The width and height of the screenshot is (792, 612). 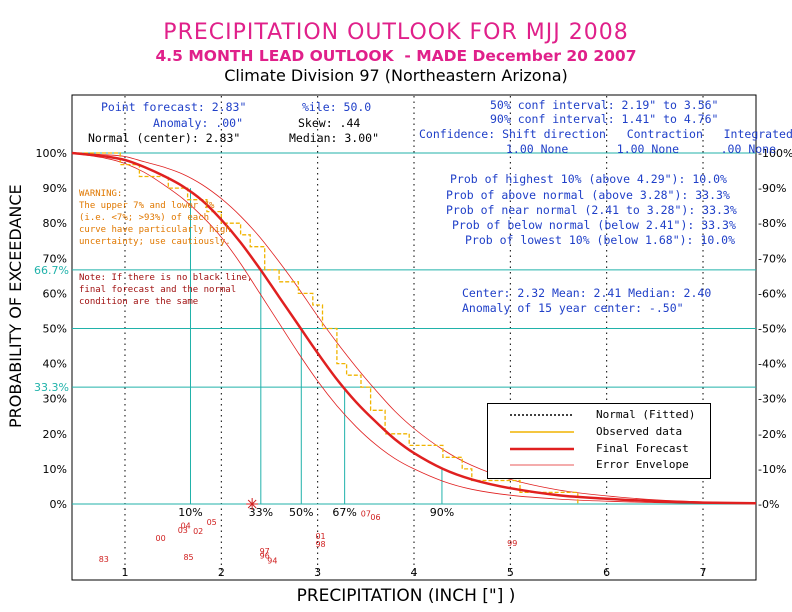 I want to click on y-tick-label-left: 100%, so click(x=51, y=153).